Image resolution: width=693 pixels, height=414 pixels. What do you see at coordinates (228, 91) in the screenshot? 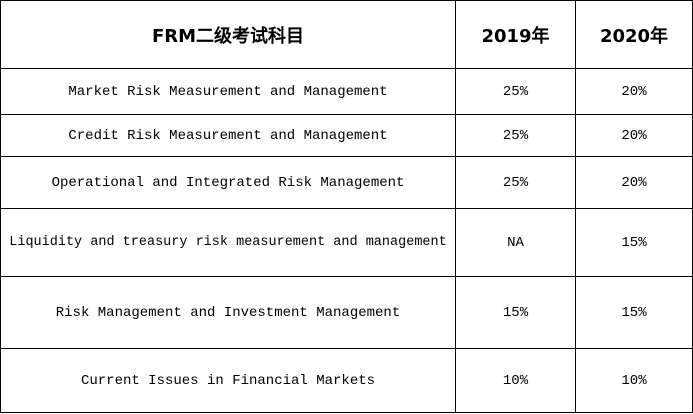
I see `subject-cell: Market Risk Measurement and Management` at bounding box center [228, 91].